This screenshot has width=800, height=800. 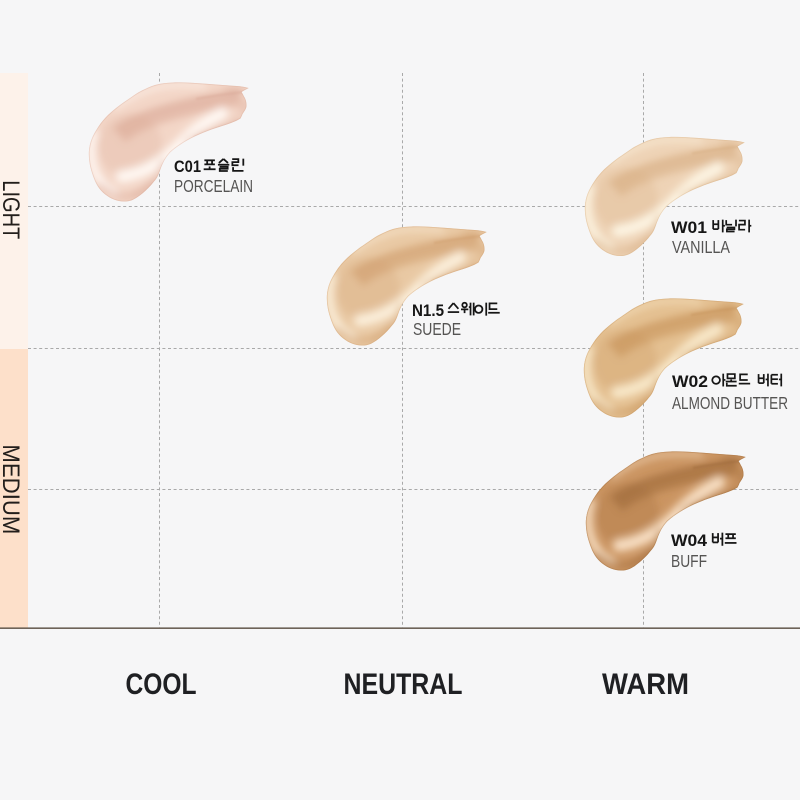 I want to click on svg-text: VANILLA, so click(x=701, y=247).